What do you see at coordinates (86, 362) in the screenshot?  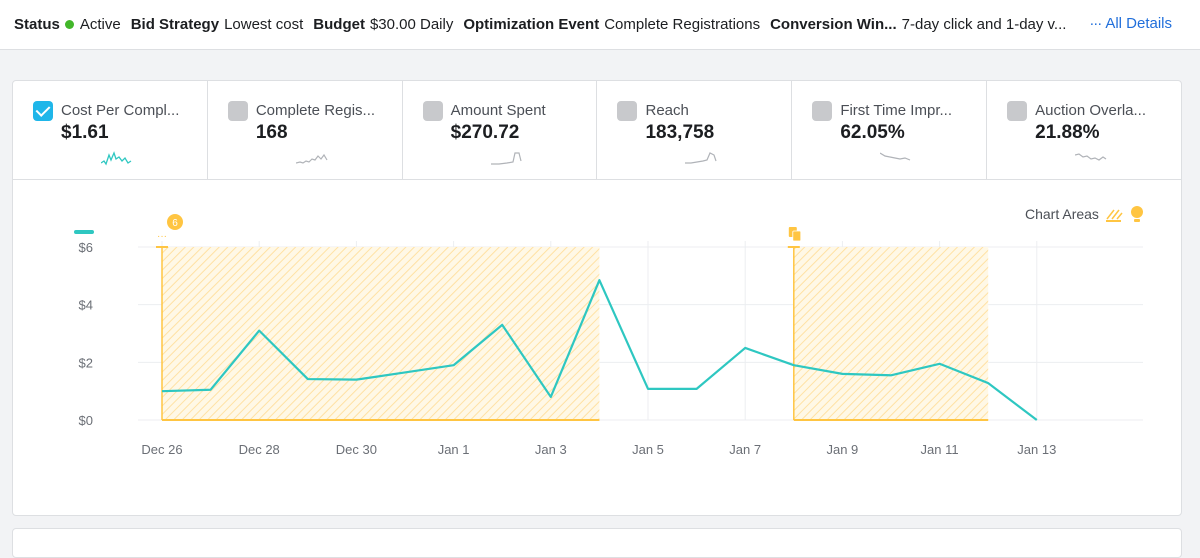 I see `y-tick-label: $2` at bounding box center [86, 362].